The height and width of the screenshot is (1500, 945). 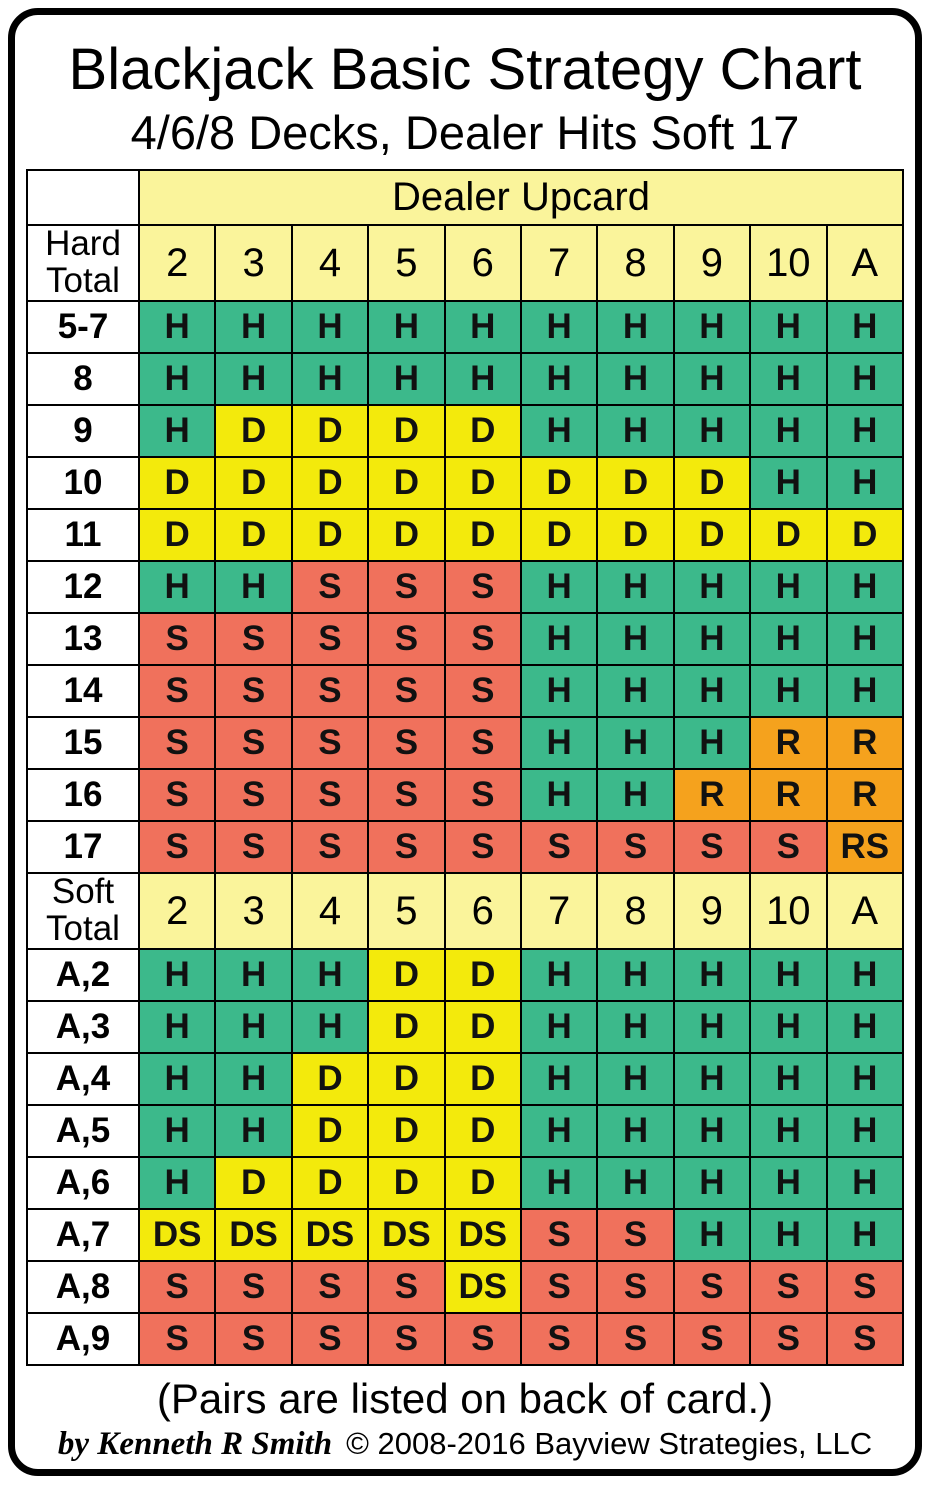 What do you see at coordinates (330, 379) in the screenshot?
I see `cell-hard-8-vs-4: H` at bounding box center [330, 379].